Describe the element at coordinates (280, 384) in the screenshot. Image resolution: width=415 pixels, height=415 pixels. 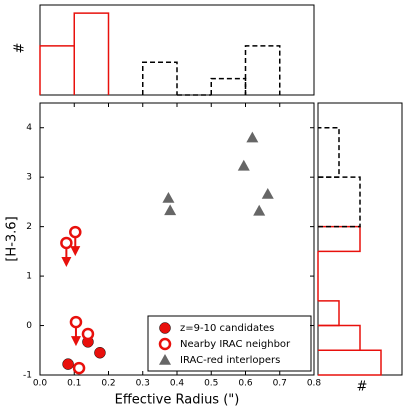
I see `x-tick-label: 0.7` at that location.